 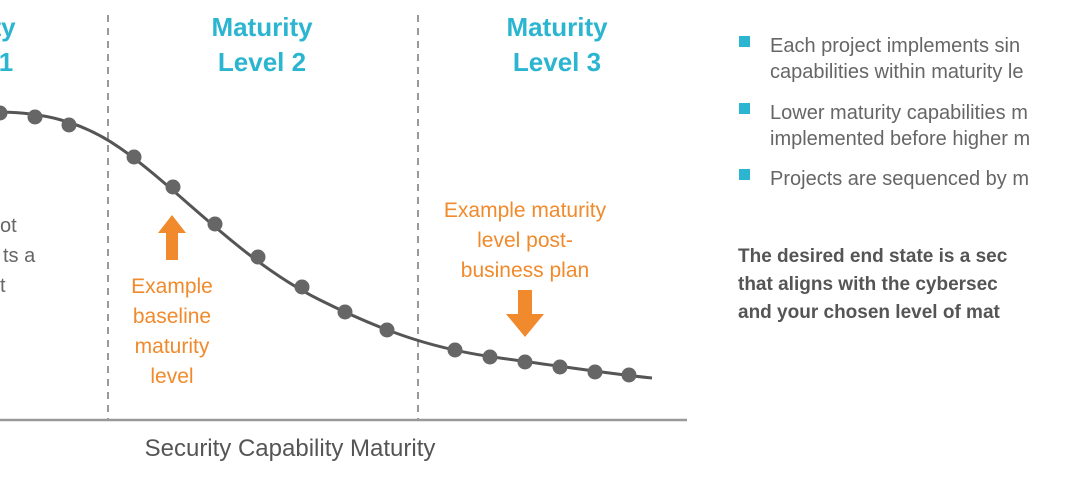 What do you see at coordinates (171, 376) in the screenshot?
I see `annotation: level` at bounding box center [171, 376].